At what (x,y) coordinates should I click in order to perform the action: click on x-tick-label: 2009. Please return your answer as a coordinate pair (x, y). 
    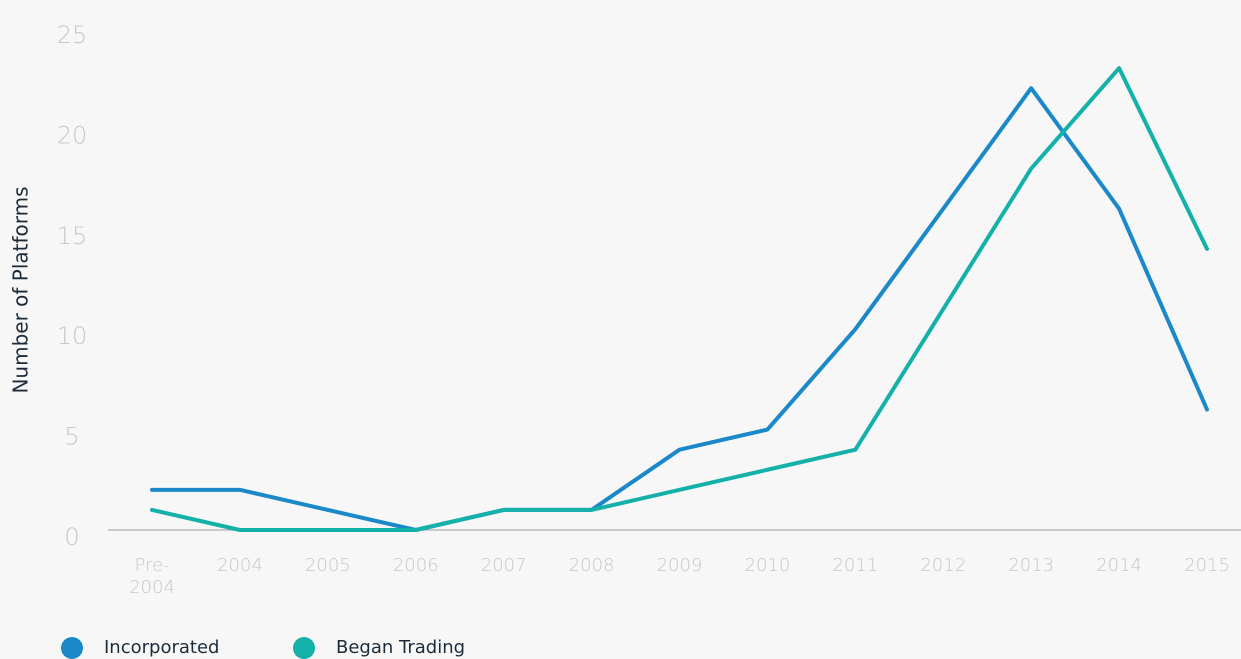
    Looking at the image, I should click on (679, 565).